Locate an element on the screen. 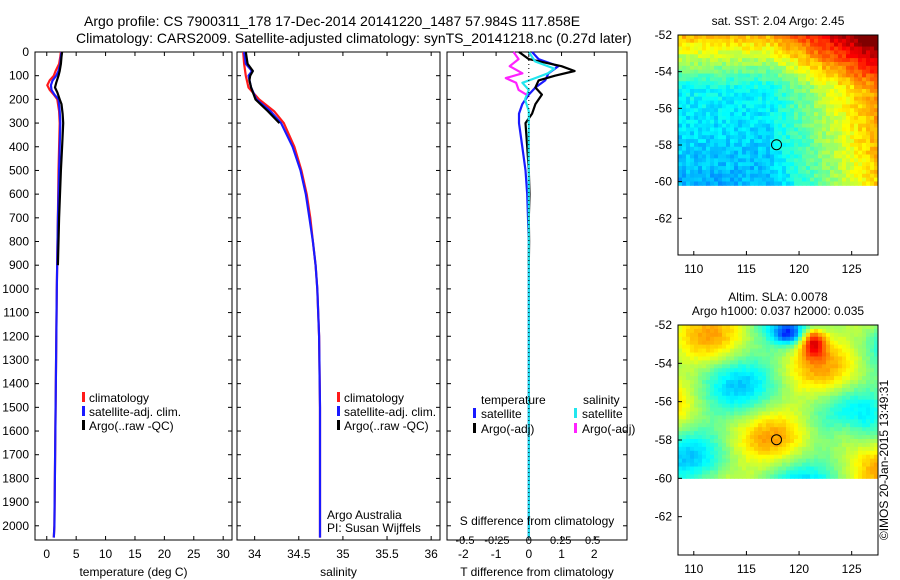 The image size is (900, 580). depth-tick-label: 1100 is located at coordinates (16, 313).